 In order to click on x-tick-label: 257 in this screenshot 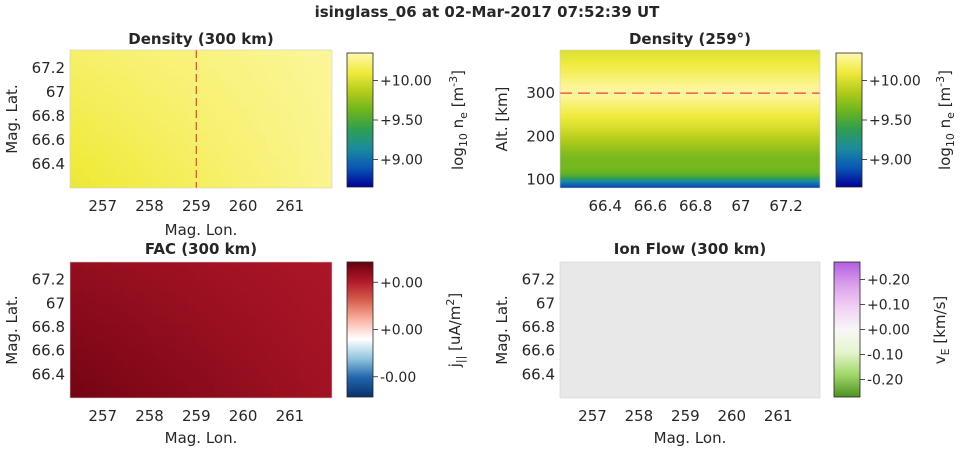, I will do `click(592, 416)`.